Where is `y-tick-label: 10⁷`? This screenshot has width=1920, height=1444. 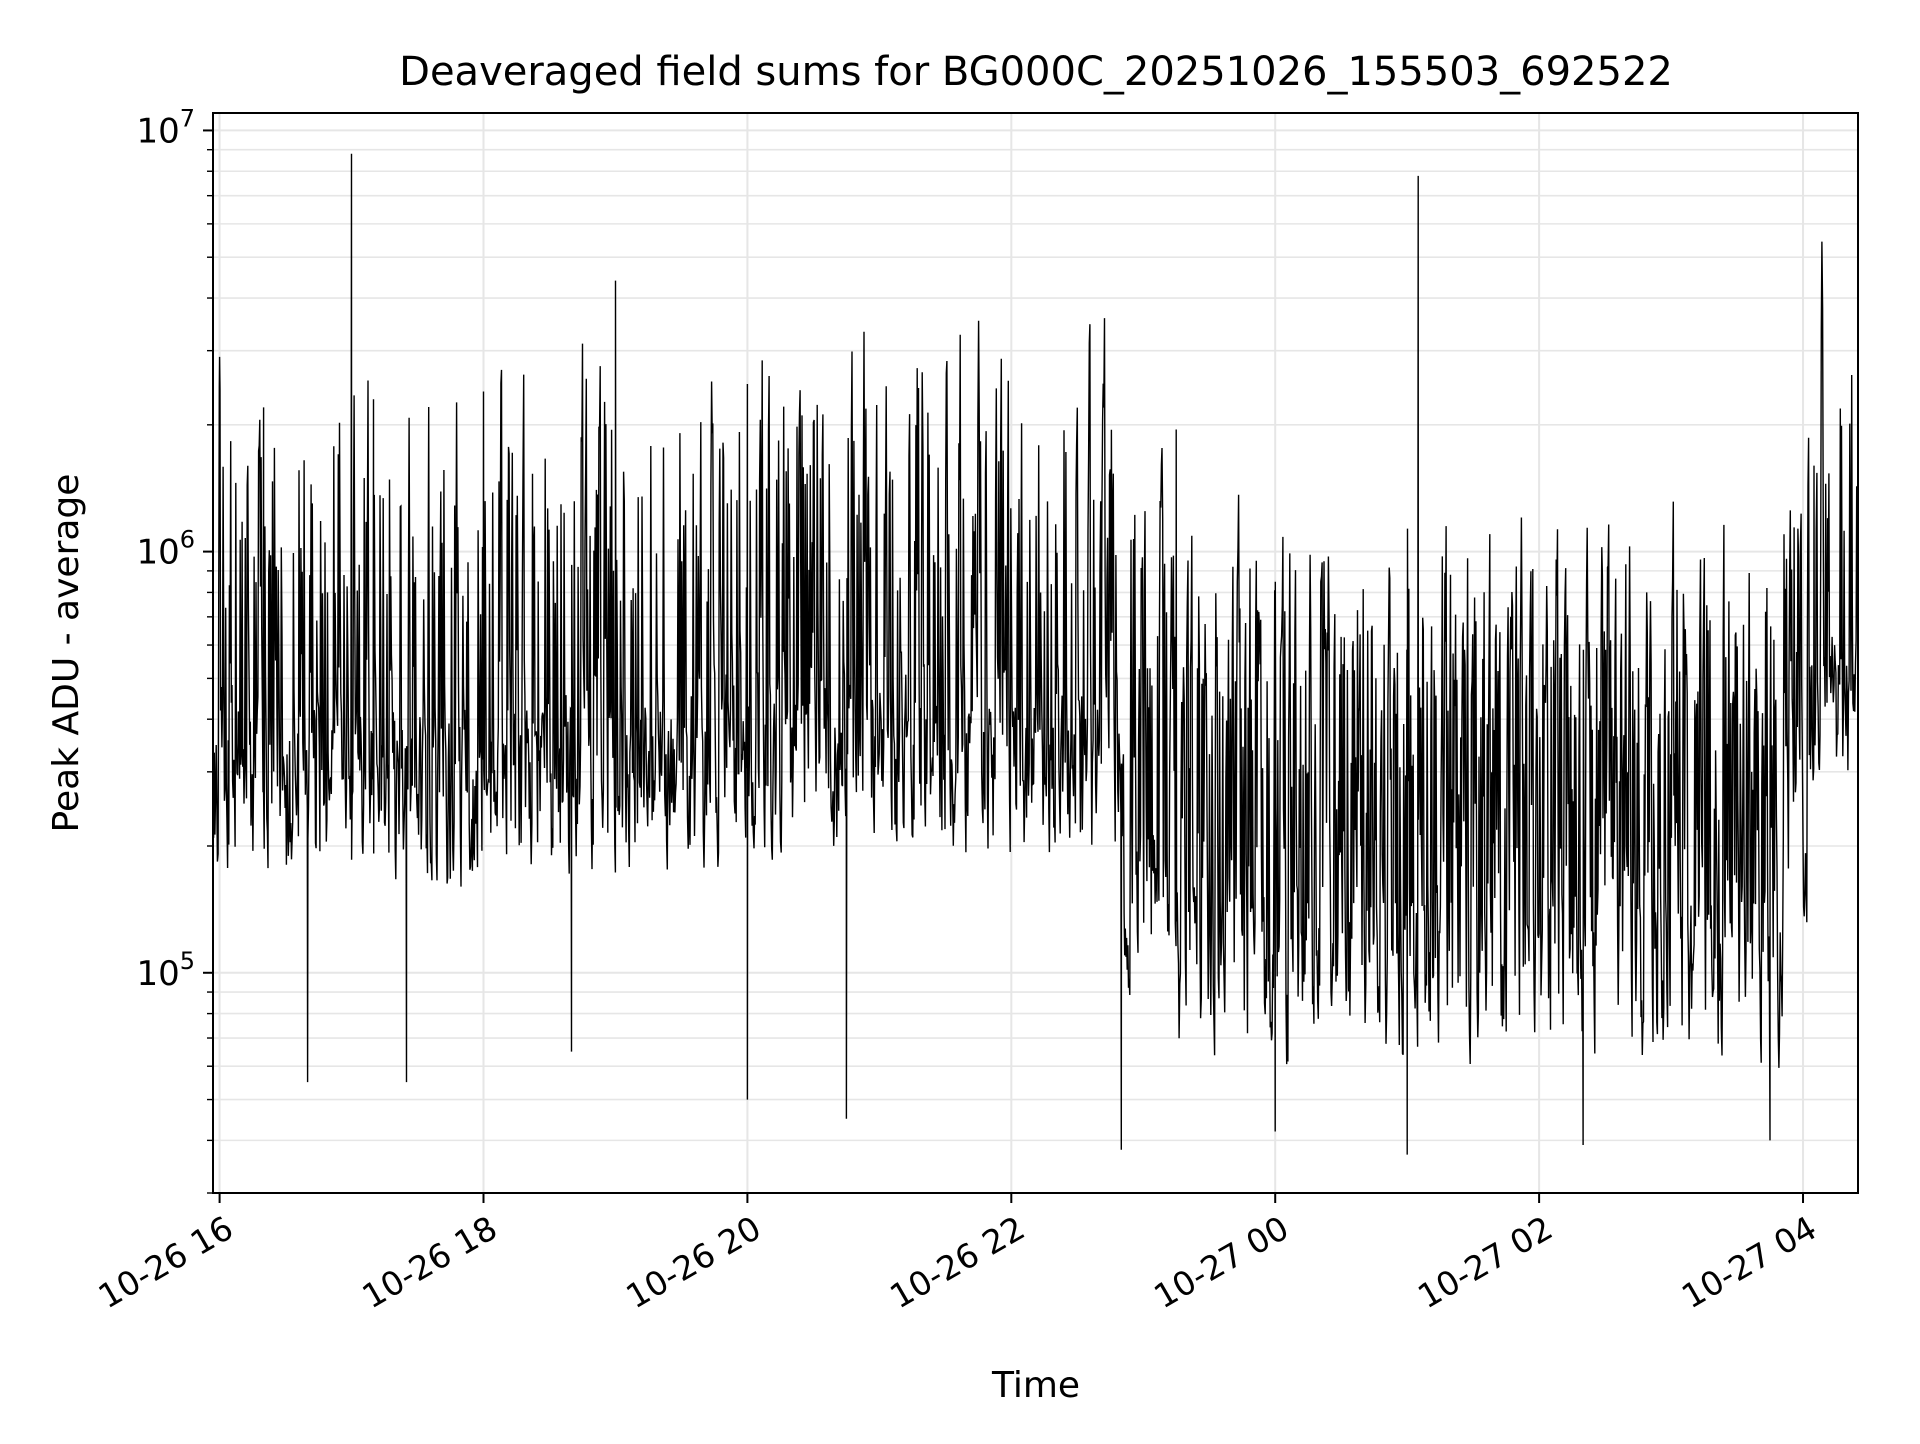 y-tick-label: 10⁷ is located at coordinates (165, 127).